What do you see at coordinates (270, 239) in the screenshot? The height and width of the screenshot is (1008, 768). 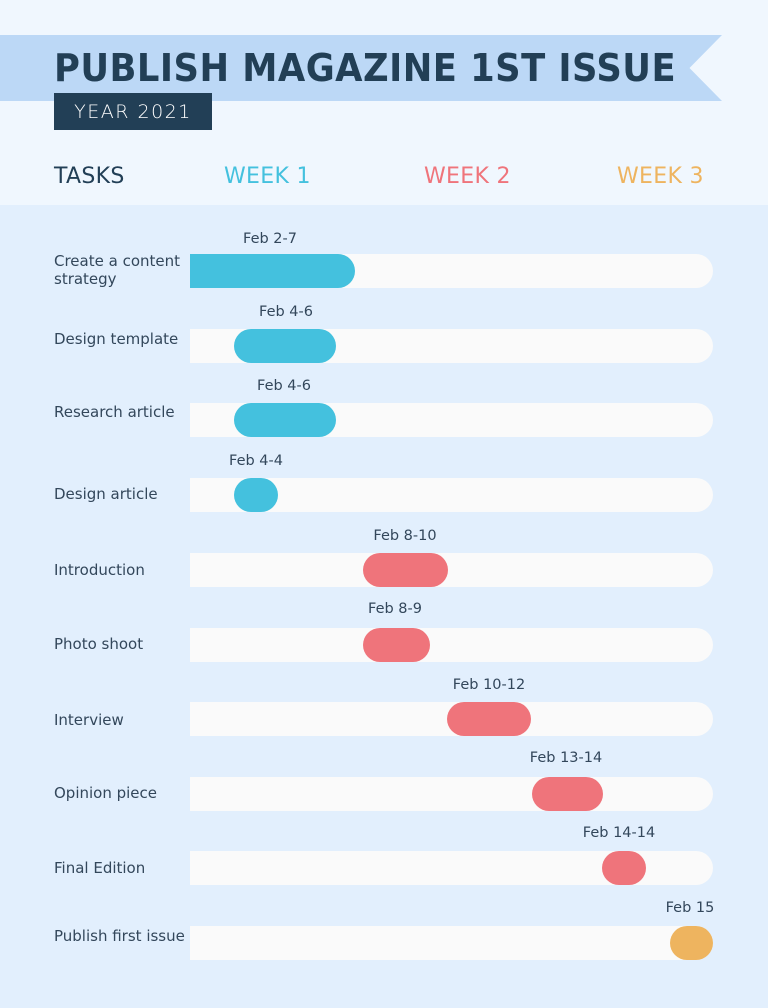 I see `date-label: Feb 2-7` at bounding box center [270, 239].